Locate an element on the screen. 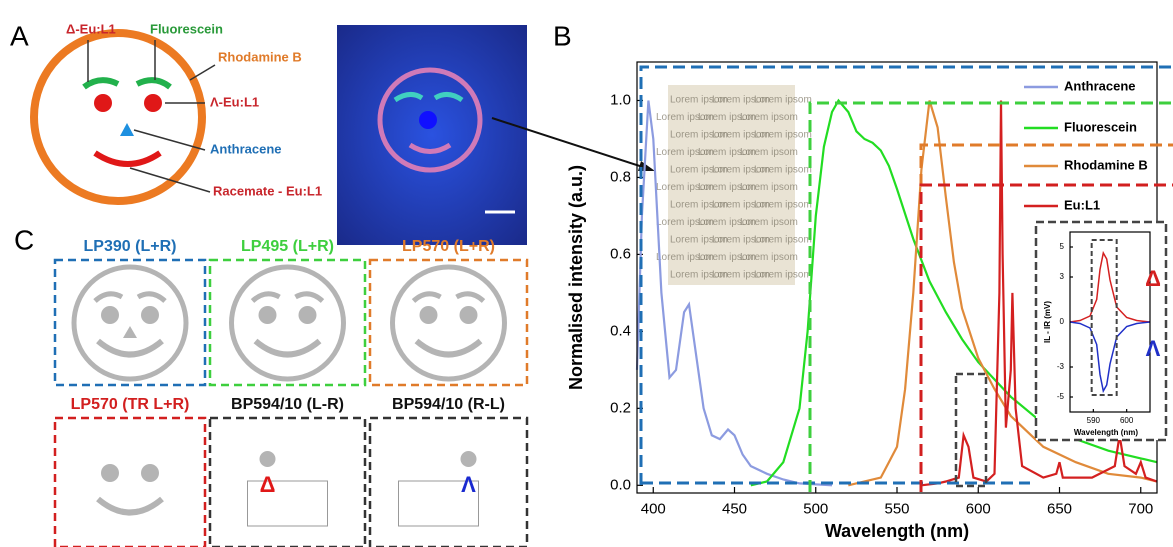  y-tick-label: 0.2 is located at coordinates (620, 407).